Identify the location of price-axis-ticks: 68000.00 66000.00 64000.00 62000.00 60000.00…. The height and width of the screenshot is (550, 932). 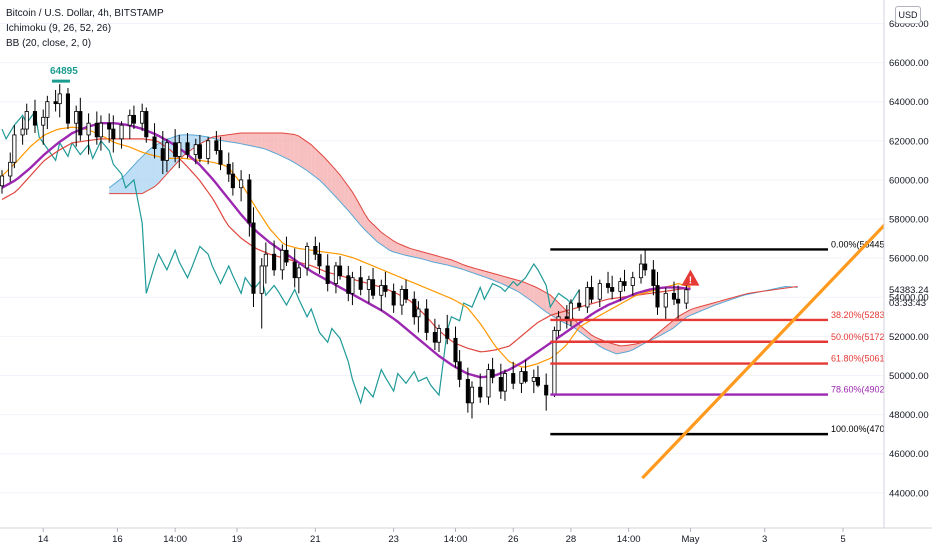
(909, 259).